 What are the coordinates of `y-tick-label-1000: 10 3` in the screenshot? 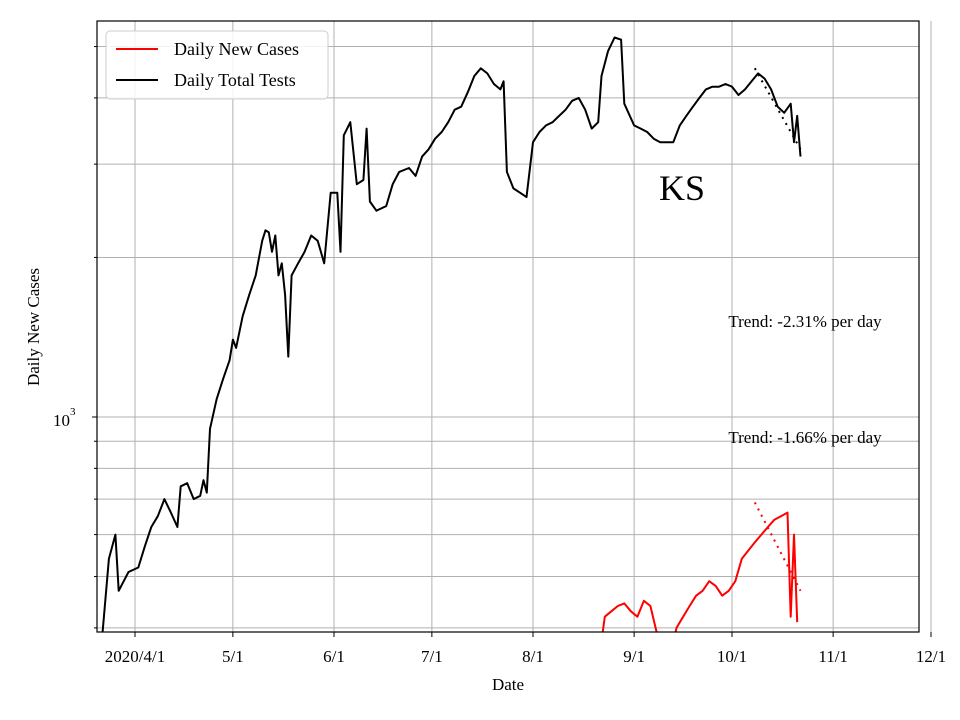 It's located at (64, 418).